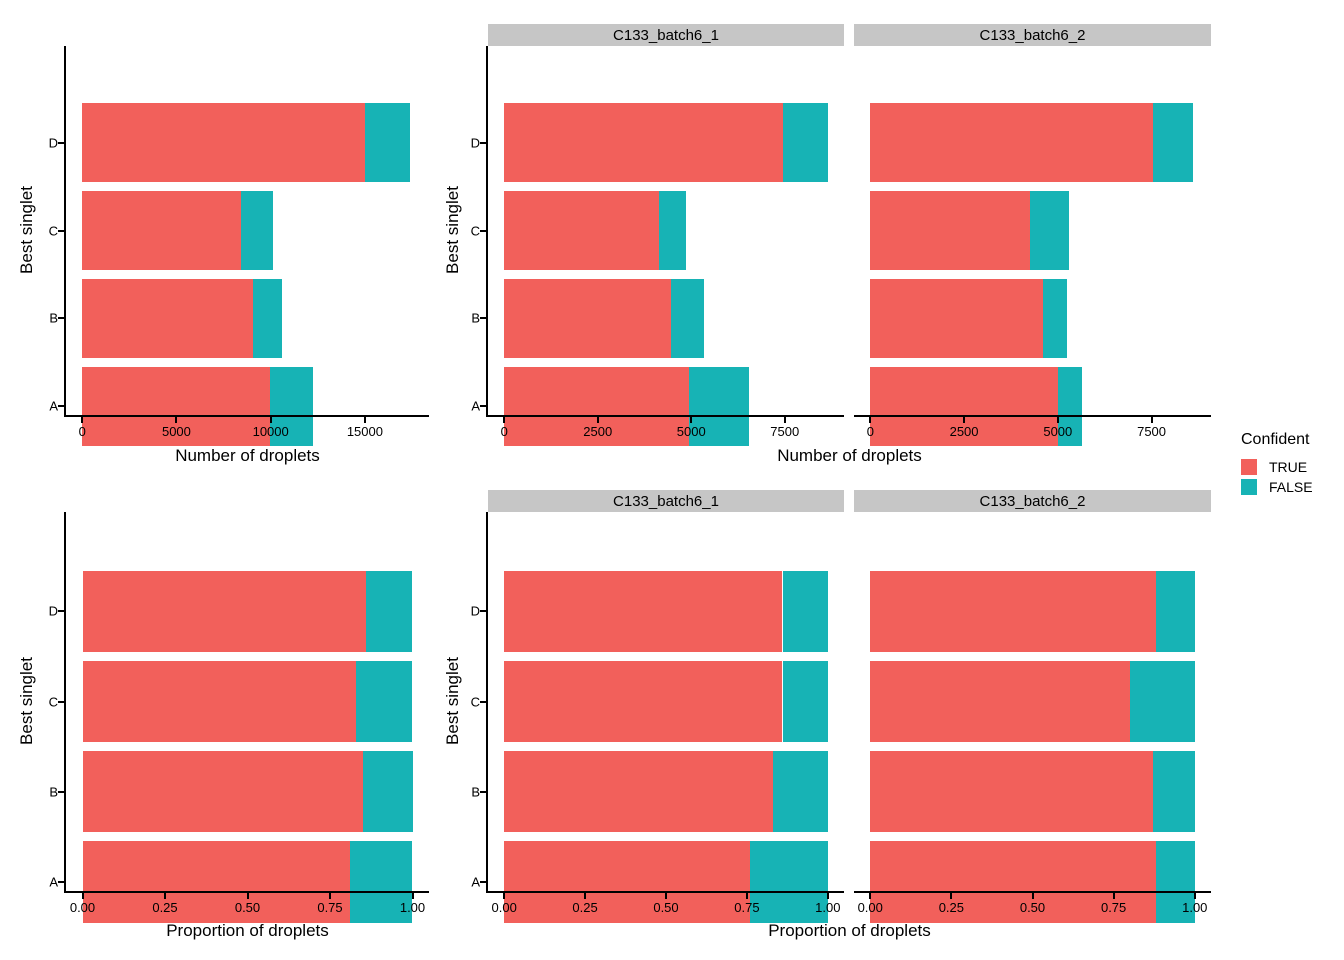  I want to click on legend-title: Confident, so click(1275, 439).